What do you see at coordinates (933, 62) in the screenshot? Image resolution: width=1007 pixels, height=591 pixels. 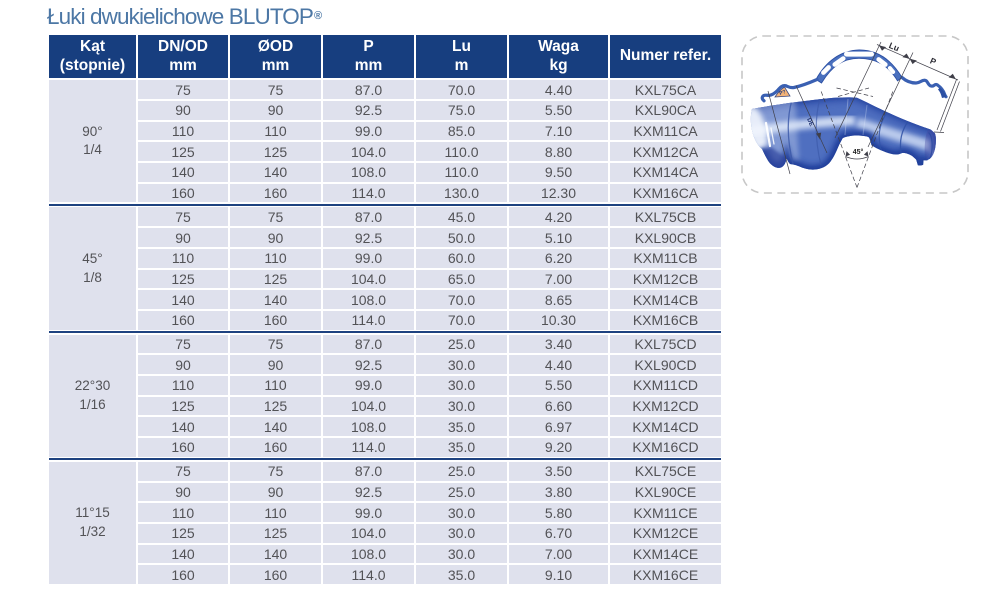 I see `svg-text: P` at bounding box center [933, 62].